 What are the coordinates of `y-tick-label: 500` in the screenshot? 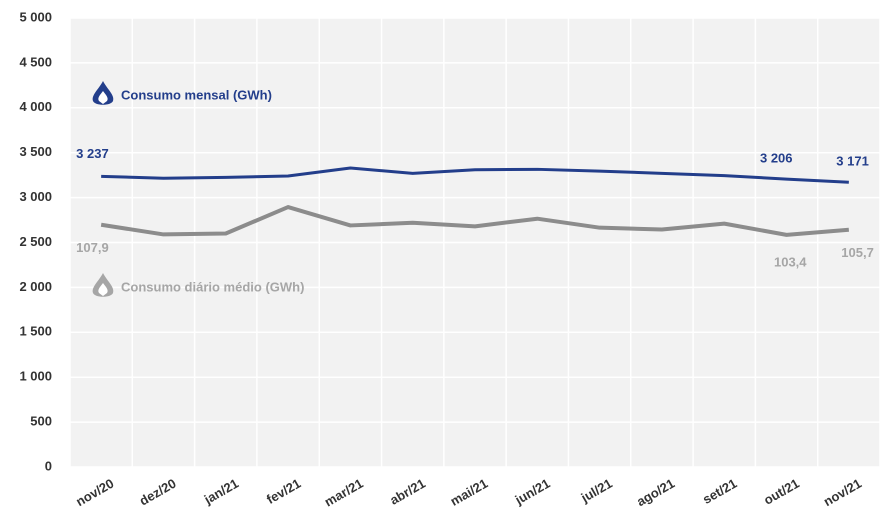 It's located at (41, 421).